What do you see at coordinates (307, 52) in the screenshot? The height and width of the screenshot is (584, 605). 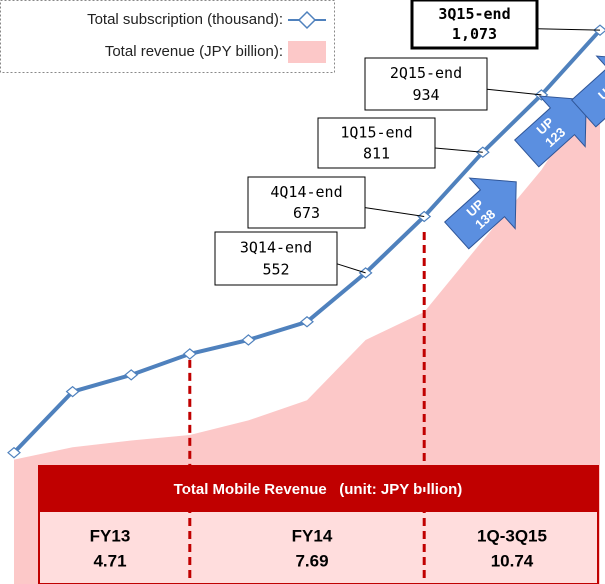 I see `legend-swatch` at bounding box center [307, 52].